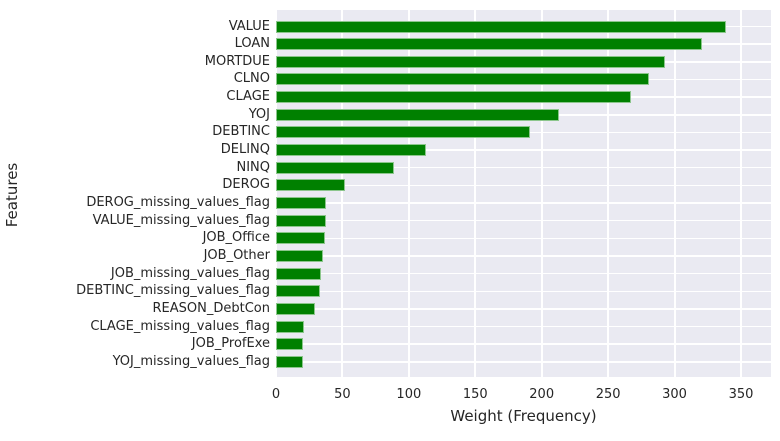 The image size is (780, 441). Describe the element at coordinates (173, 291) in the screenshot. I see `y-tick-label-DEBTINC_missing_values_flag: DEBTINC_missing_values_flag` at that location.